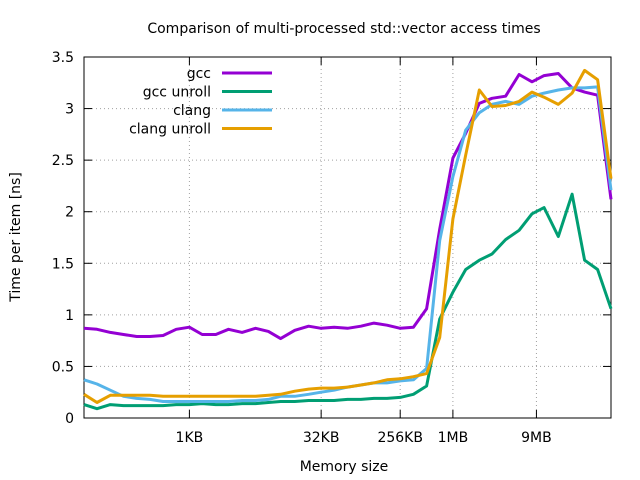  I want to click on legend-label: gcc unroll, so click(177, 93).